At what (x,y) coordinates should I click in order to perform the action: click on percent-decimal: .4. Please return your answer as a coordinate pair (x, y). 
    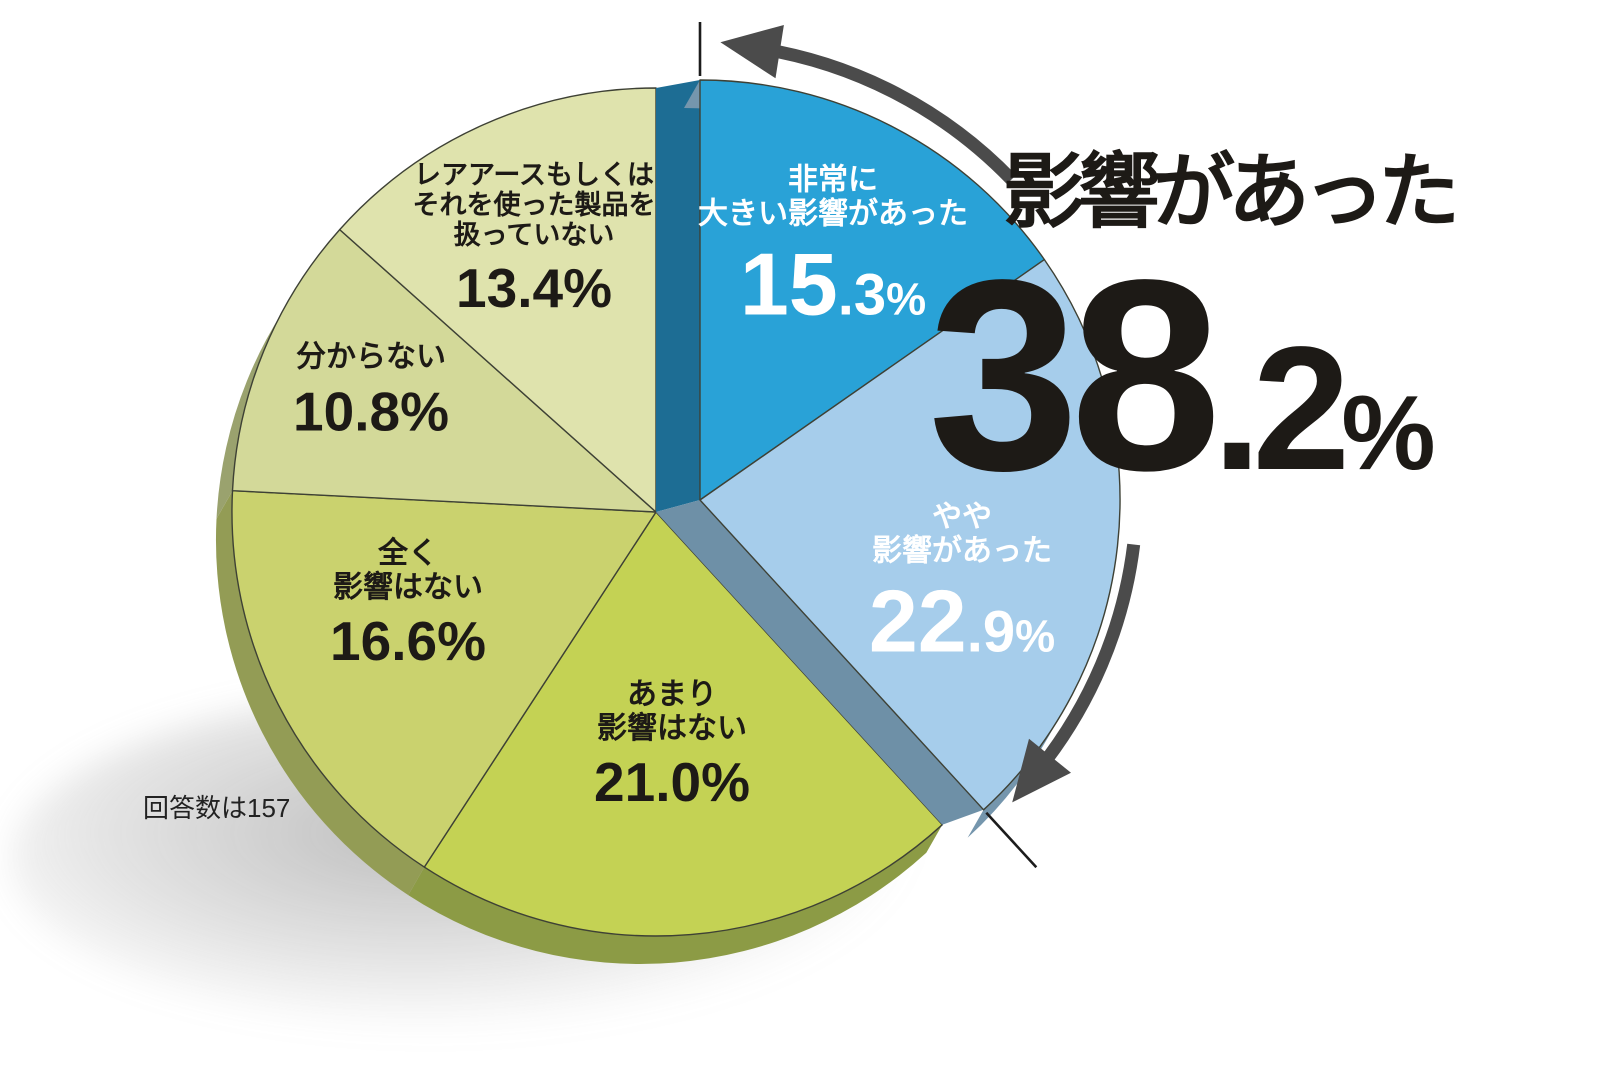
    Looking at the image, I should click on (540, 287).